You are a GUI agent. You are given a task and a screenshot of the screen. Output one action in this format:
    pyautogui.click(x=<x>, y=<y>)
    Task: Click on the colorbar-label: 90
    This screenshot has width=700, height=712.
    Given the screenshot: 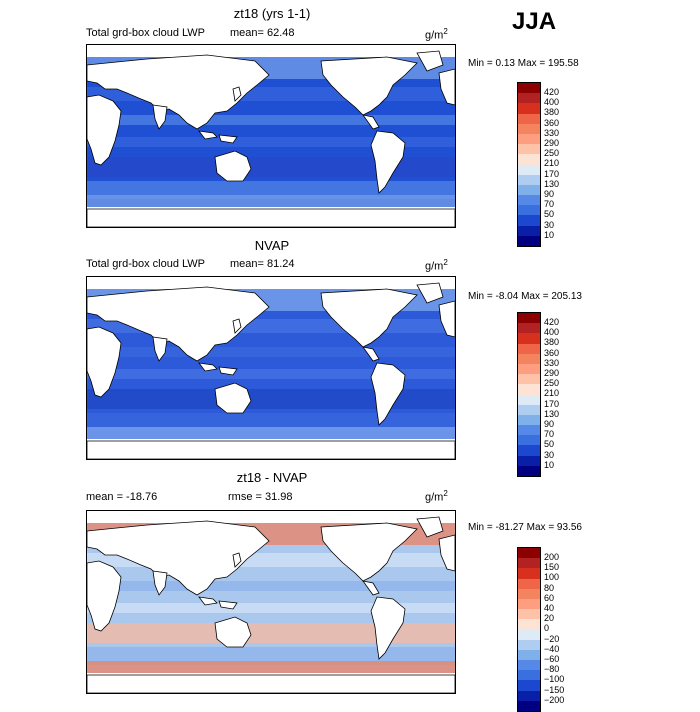 What is the action you would take?
    pyautogui.click(x=549, y=194)
    